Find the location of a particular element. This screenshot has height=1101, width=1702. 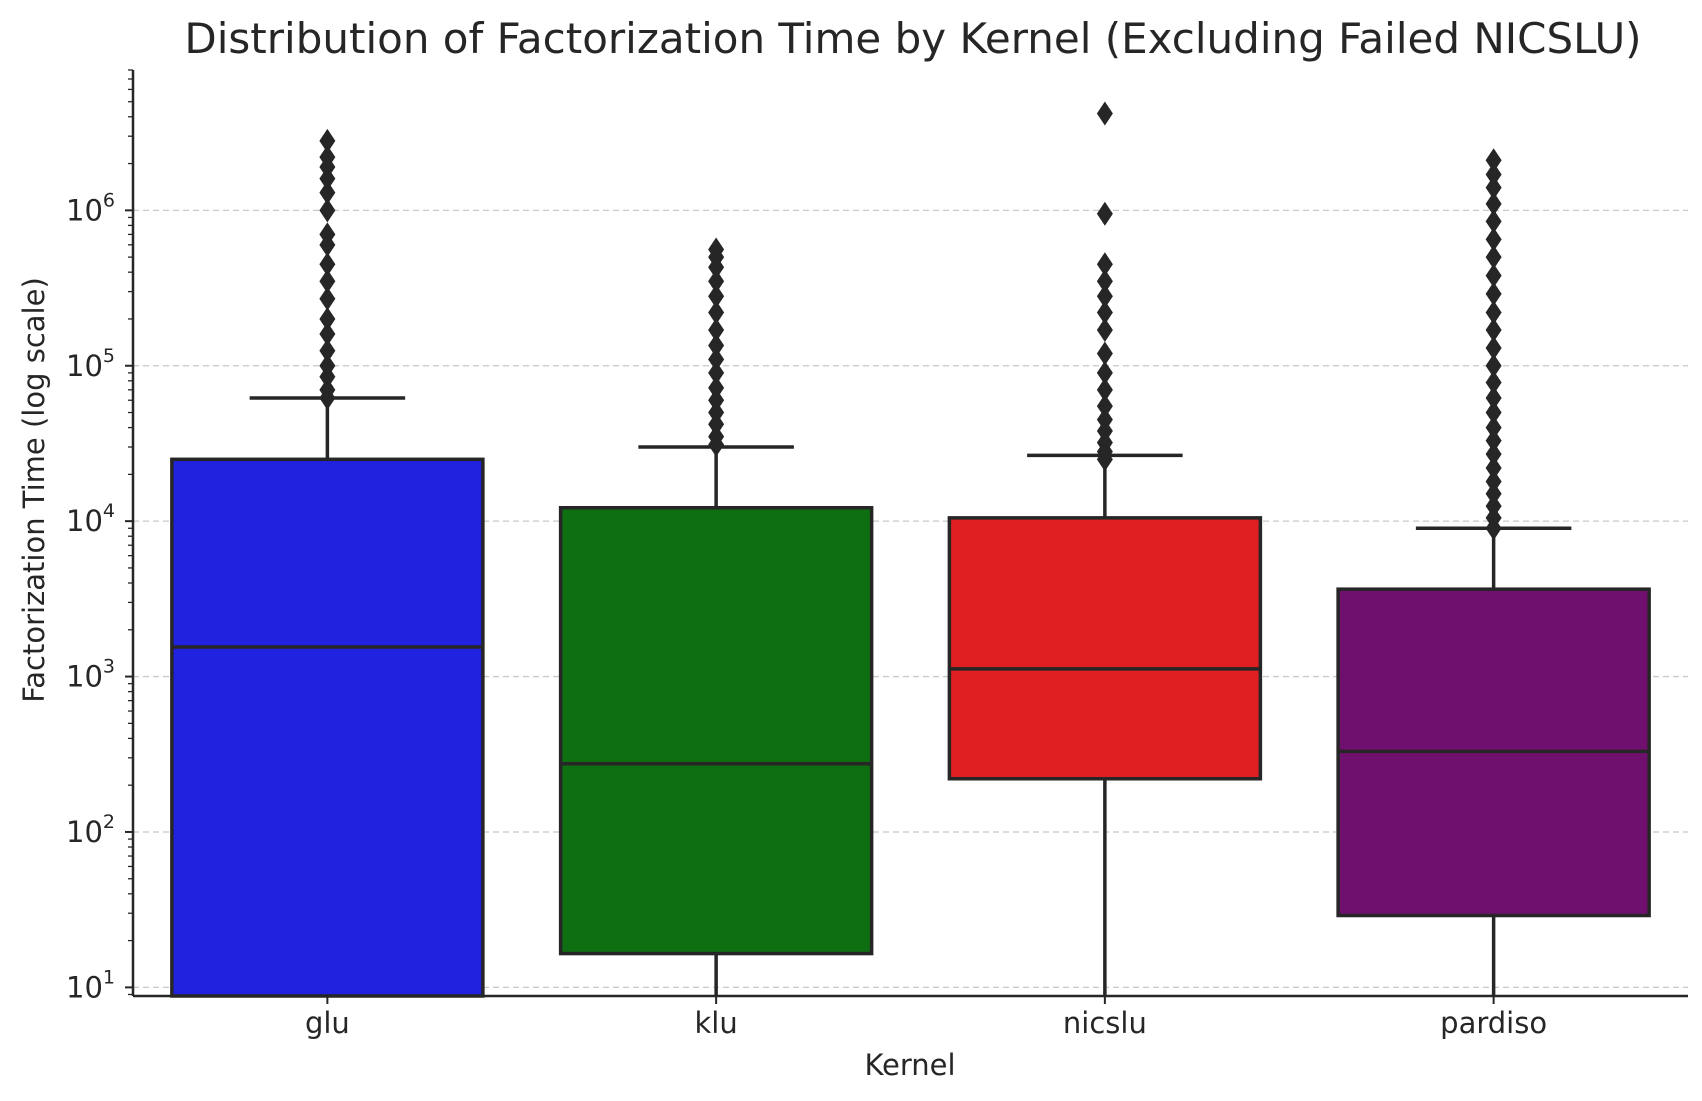

y-tick-label: 10¹ is located at coordinates (90, 985).